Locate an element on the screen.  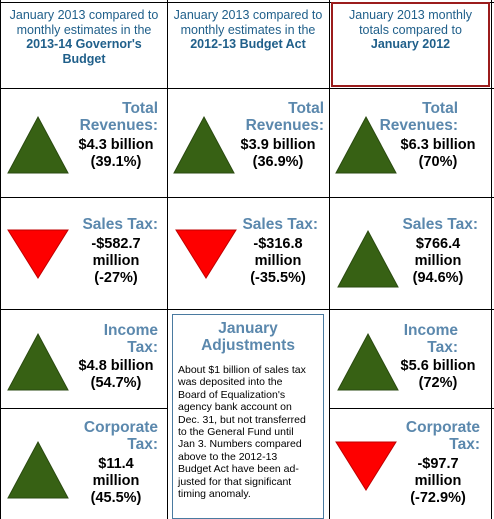
header-highlight-box is located at coordinates (410, 44).